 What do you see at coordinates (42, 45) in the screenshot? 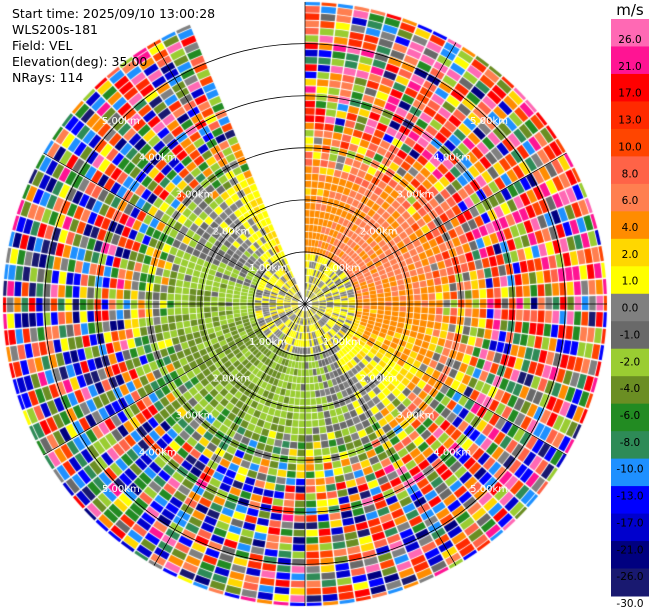
I see `field-label: Field: VEL` at bounding box center [42, 45].